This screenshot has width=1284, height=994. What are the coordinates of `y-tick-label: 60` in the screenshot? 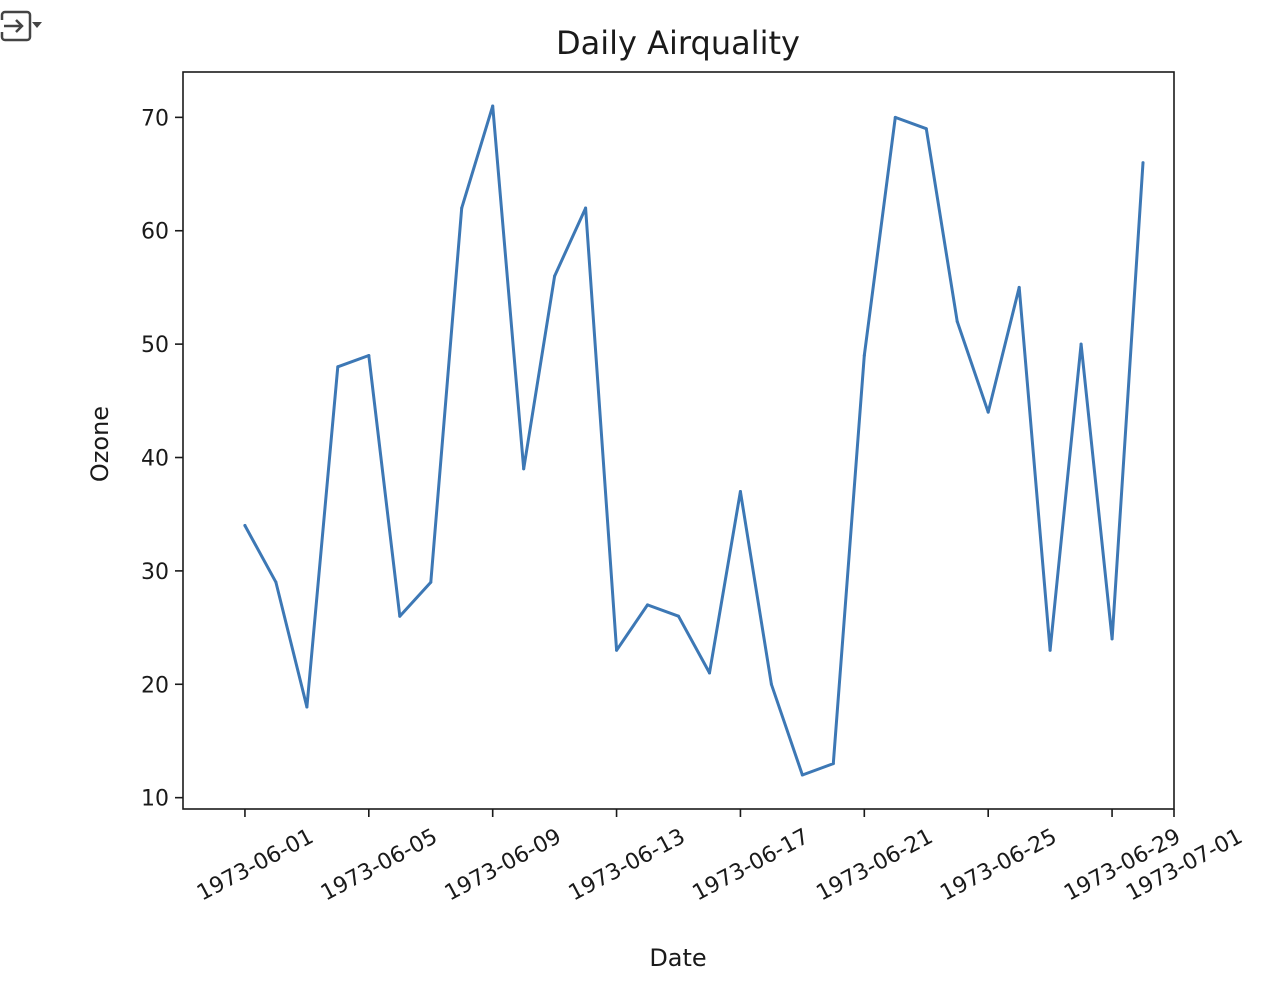 It's located at (155, 232).